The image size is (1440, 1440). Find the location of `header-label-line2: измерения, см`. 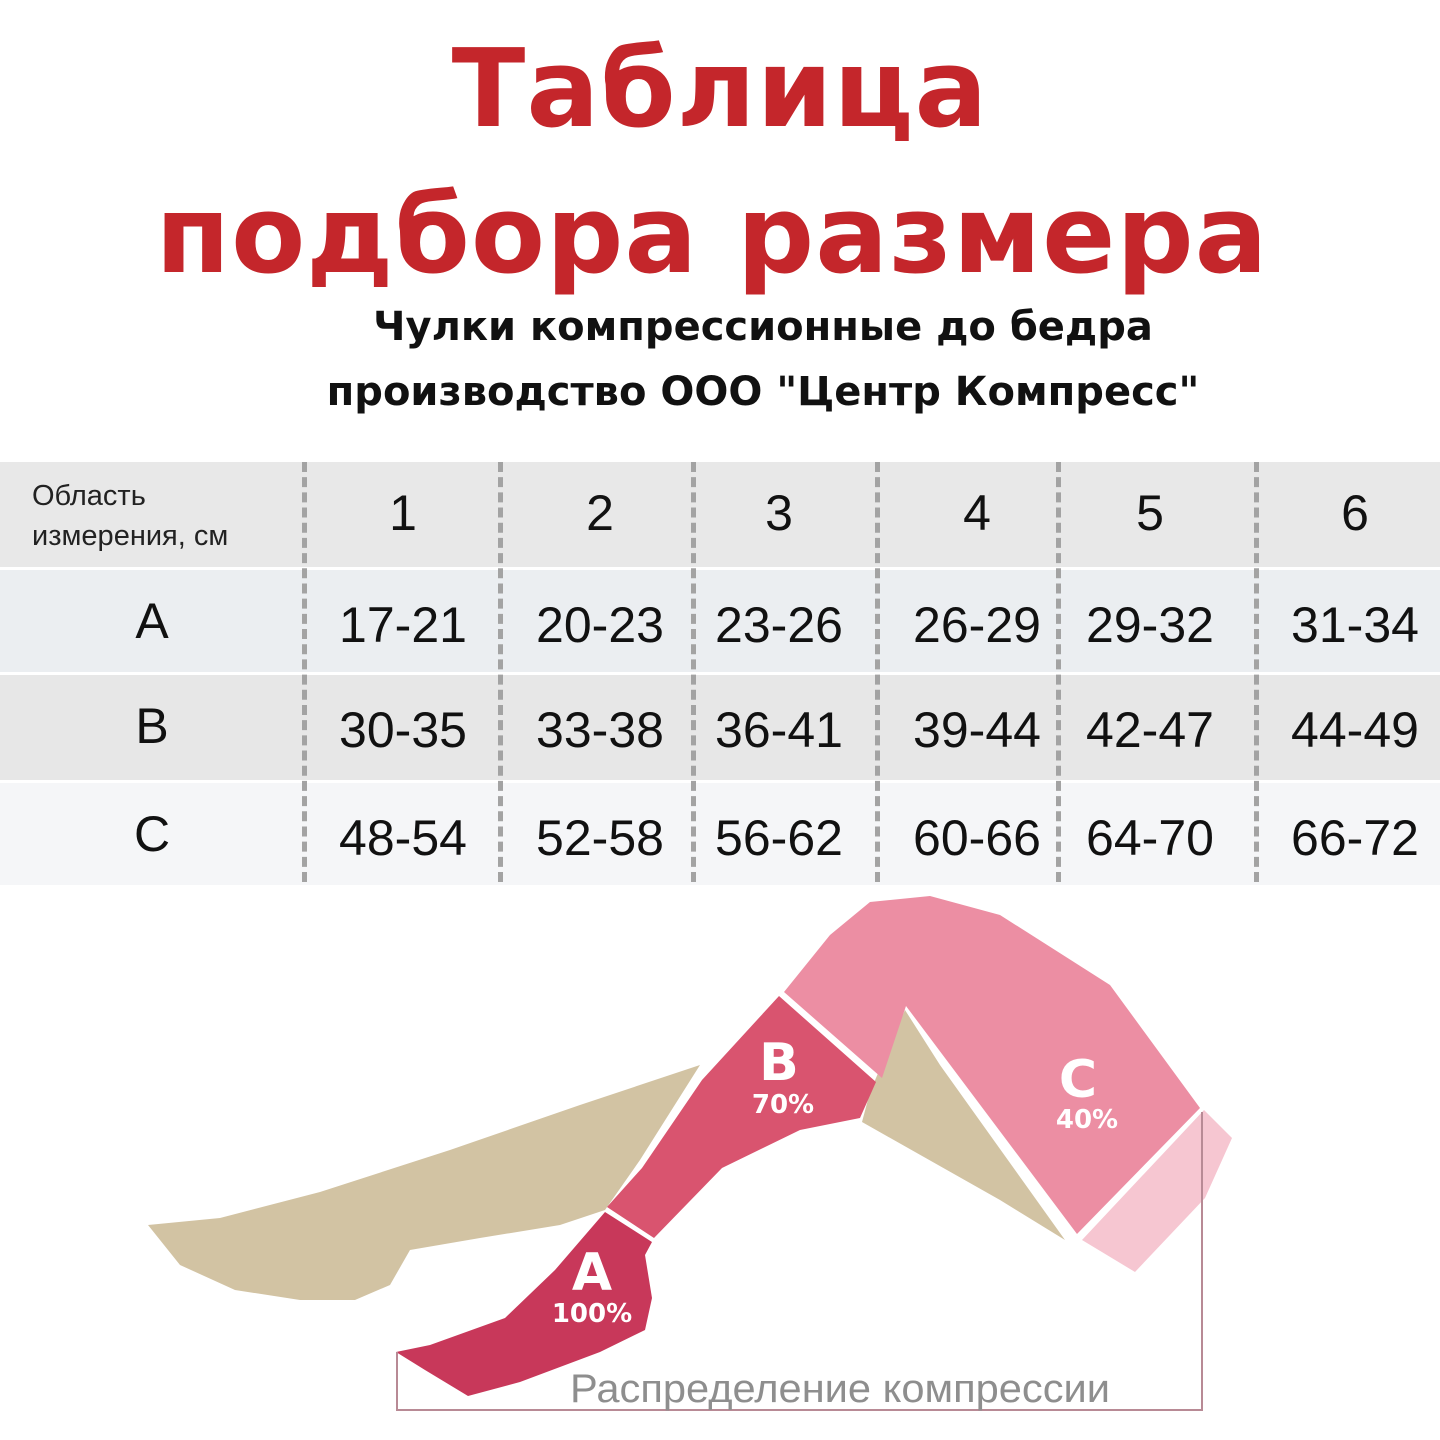

header-label-line2: измерения, см is located at coordinates (130, 536).